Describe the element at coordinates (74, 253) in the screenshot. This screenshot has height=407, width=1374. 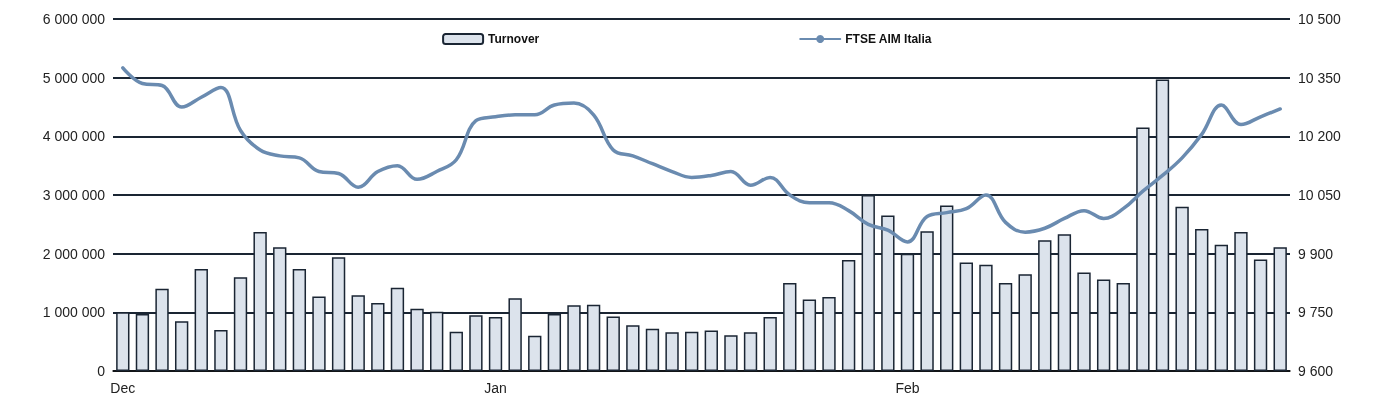
I see `y-tick-label: 2 000 000` at that location.